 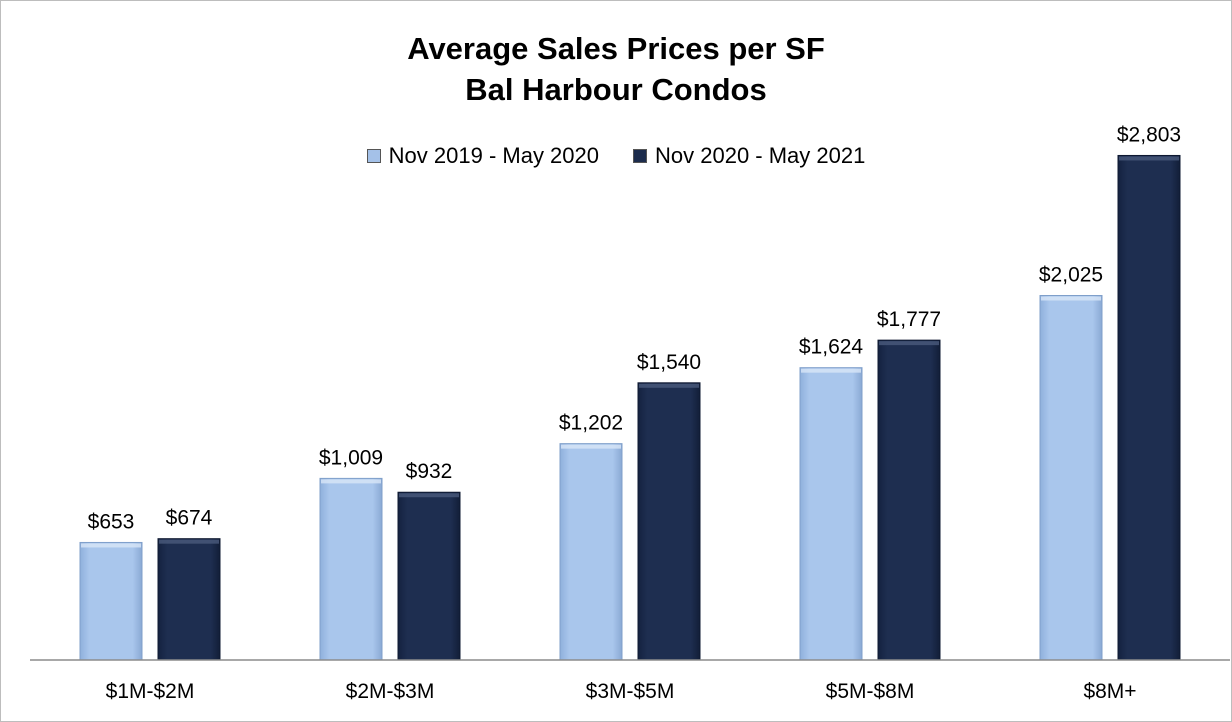 I want to click on legend: Nov 2019 - May 2020 Nov 2020 - May 2021, so click(x=616, y=156).